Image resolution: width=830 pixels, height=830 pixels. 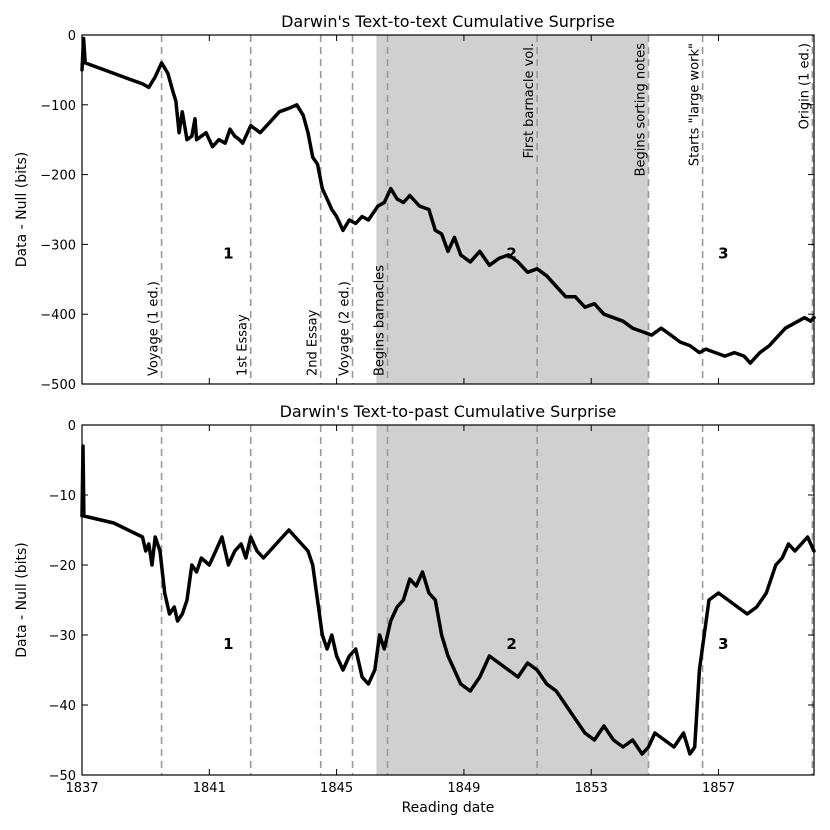 I want to click on event-annotation: Voyage (2 ed.), so click(x=345, y=328).